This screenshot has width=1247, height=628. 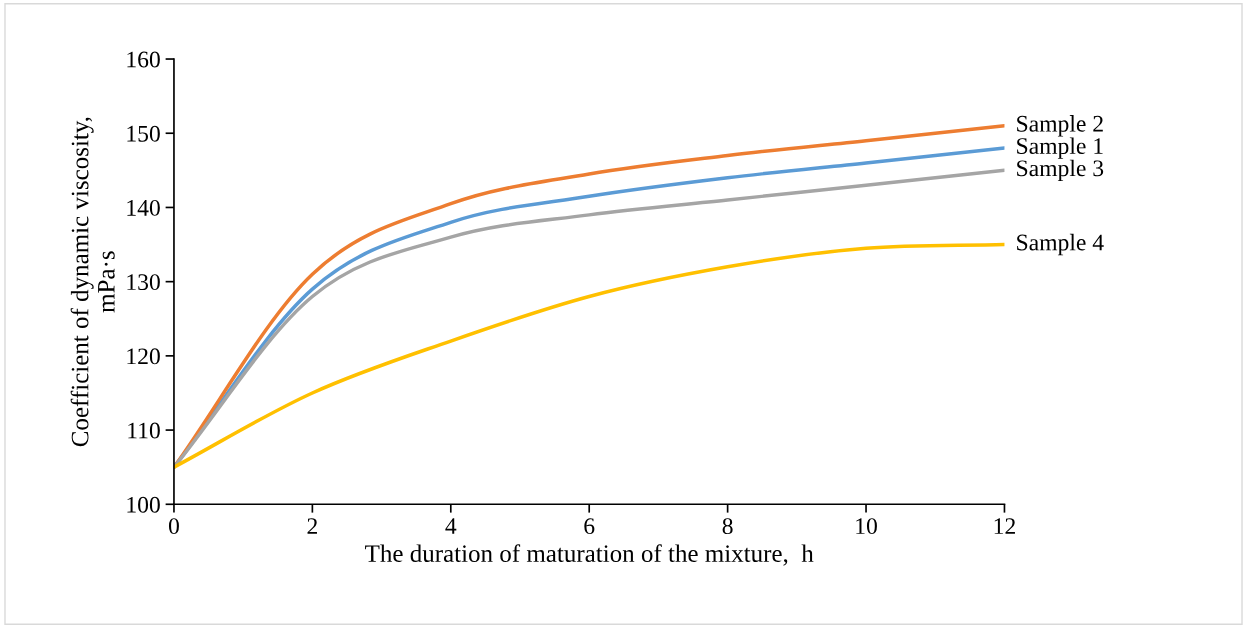 I want to click on y-tick-label: 140, so click(x=143, y=207).